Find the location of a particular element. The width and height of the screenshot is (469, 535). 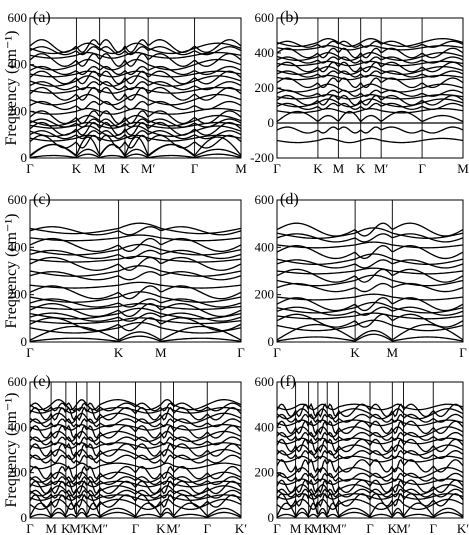

panel-label: (c) is located at coordinates (42, 199).